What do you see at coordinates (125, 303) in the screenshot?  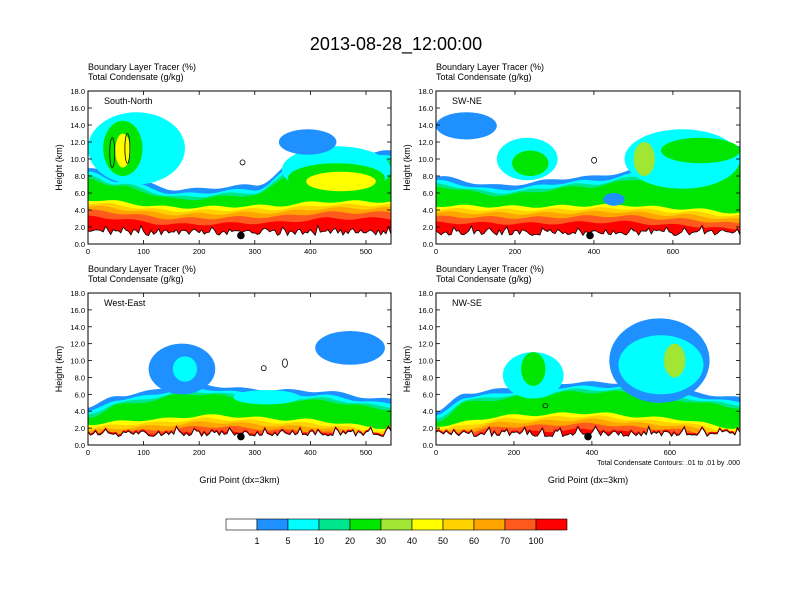 I see `panel-name: West-East` at bounding box center [125, 303].